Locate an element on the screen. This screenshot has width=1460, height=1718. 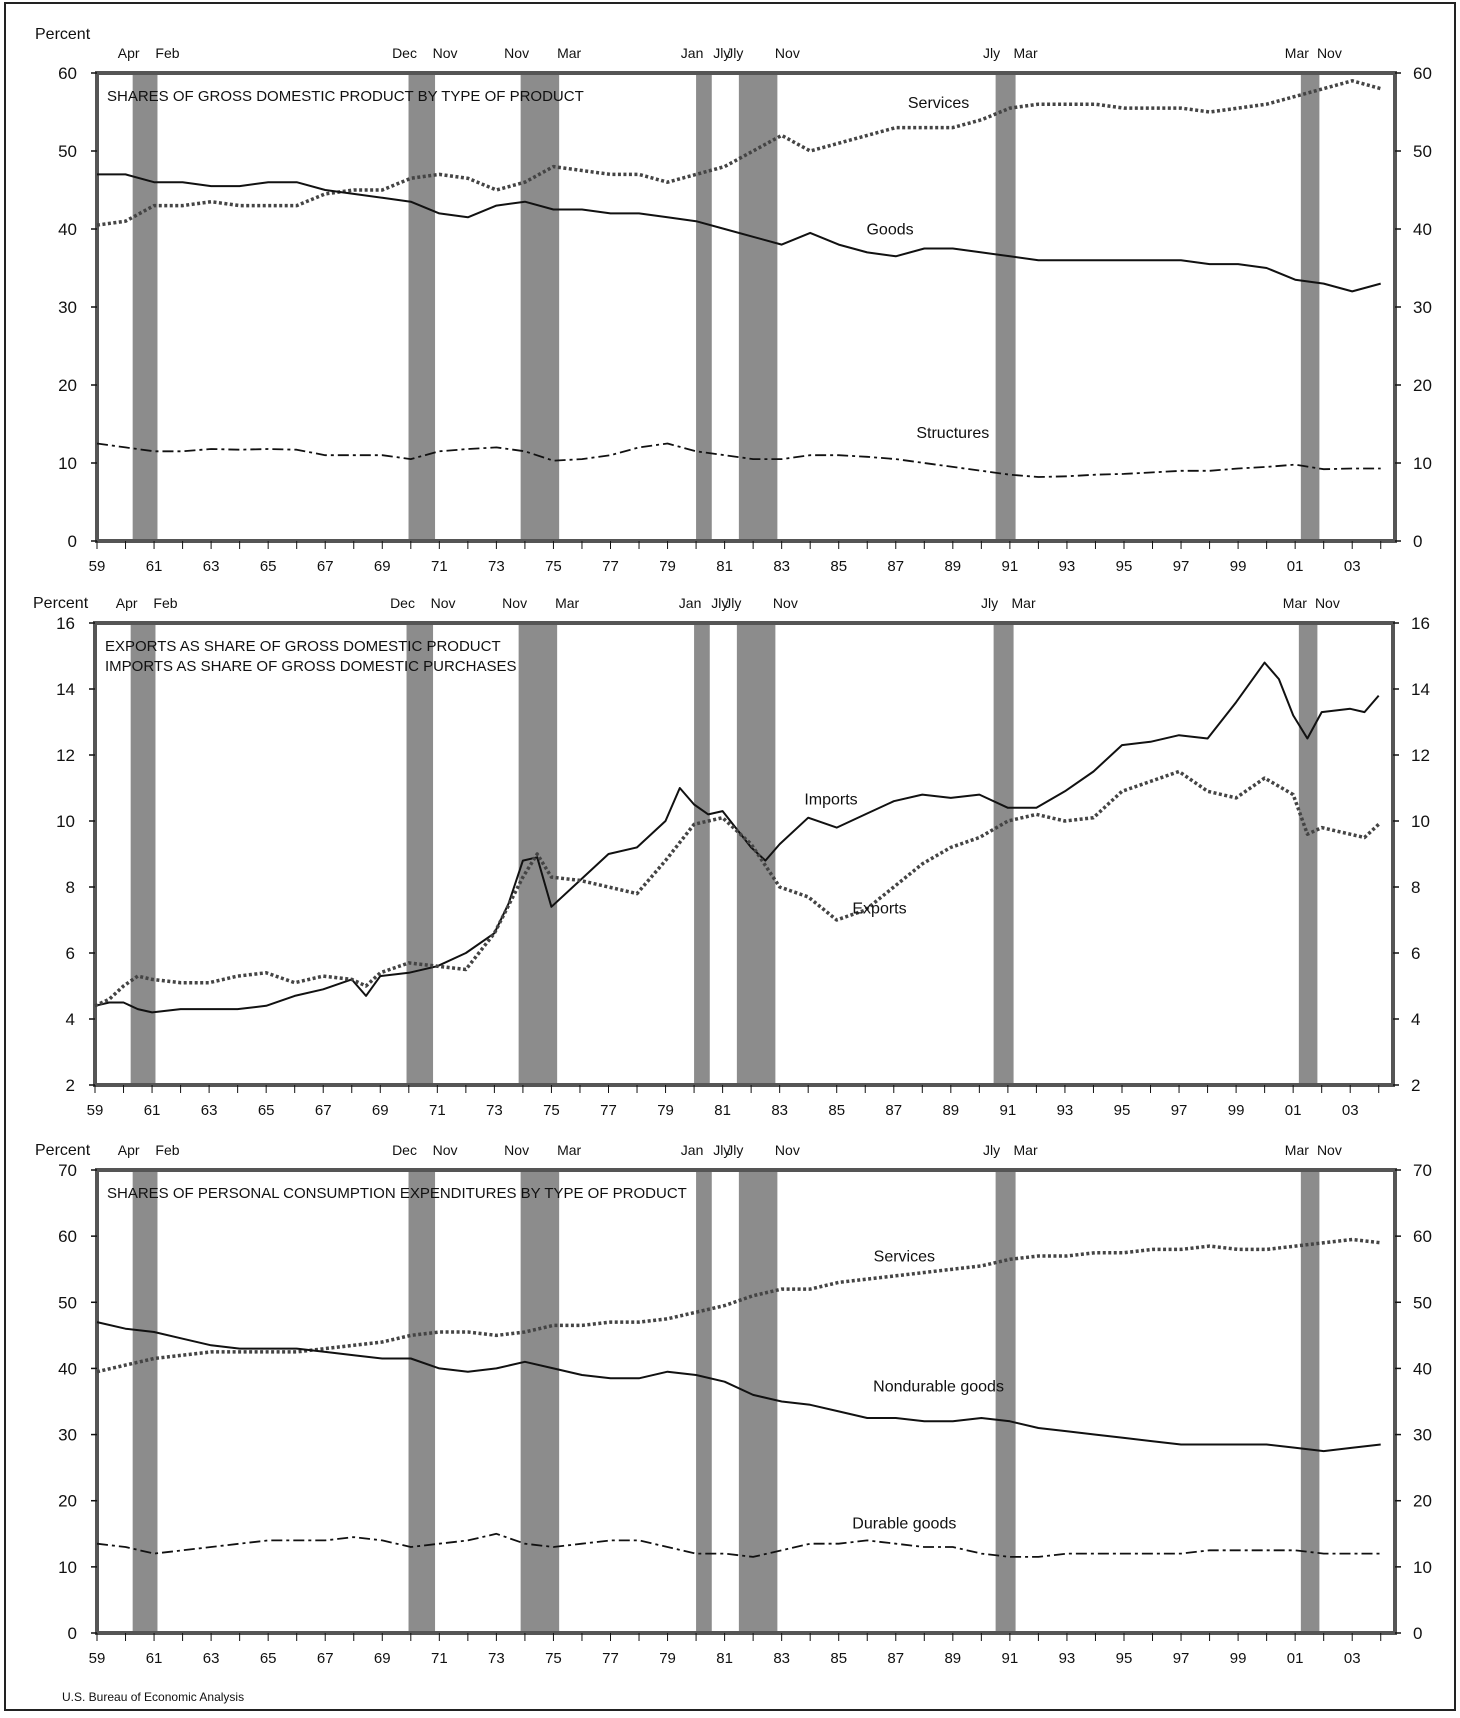
x-tick-label: 75 is located at coordinates (553, 566).